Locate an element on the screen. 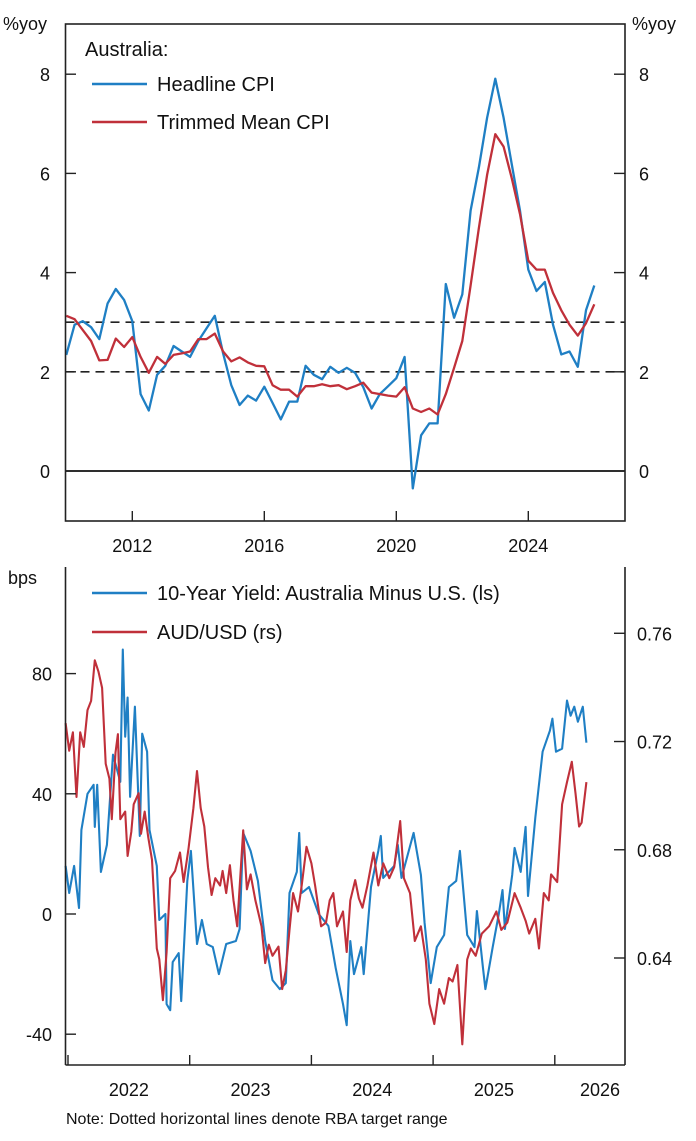 This screenshot has height=1141, width=696. legend-label-aud-usd: AUD/USD (rs) is located at coordinates (220, 633).